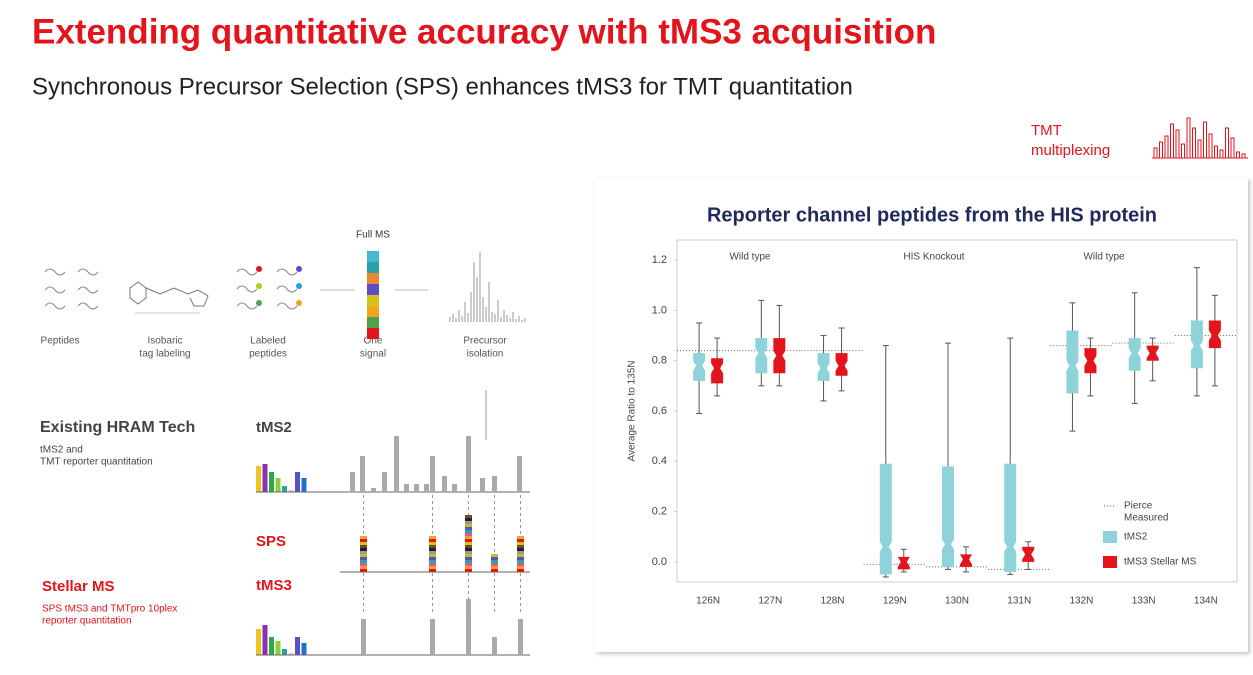 This screenshot has width=1253, height=675. I want to click on y-tick-label: 1.2, so click(659, 260).